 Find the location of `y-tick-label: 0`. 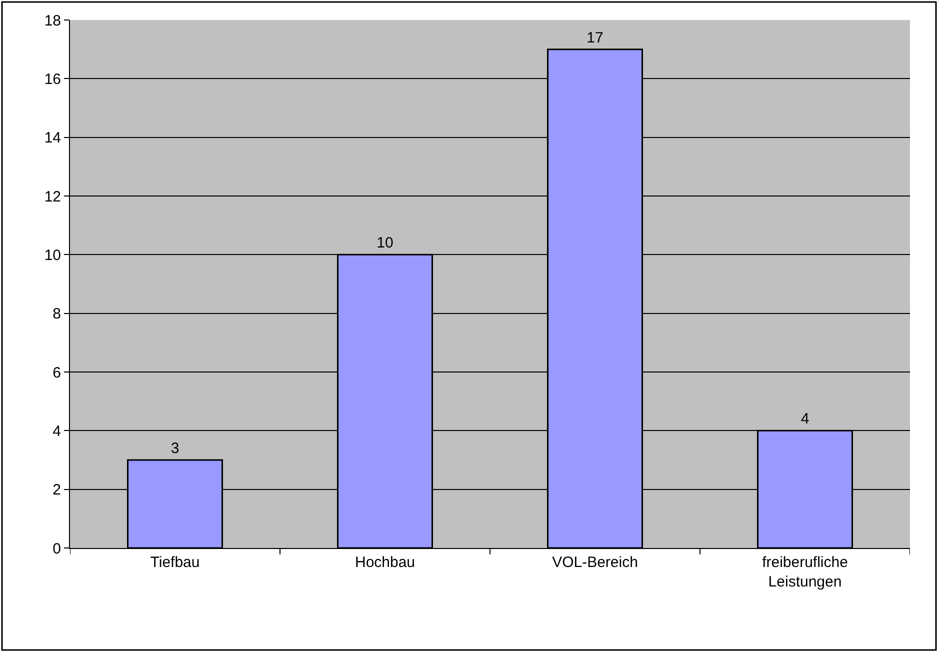

y-tick-label: 0 is located at coordinates (56, 549).